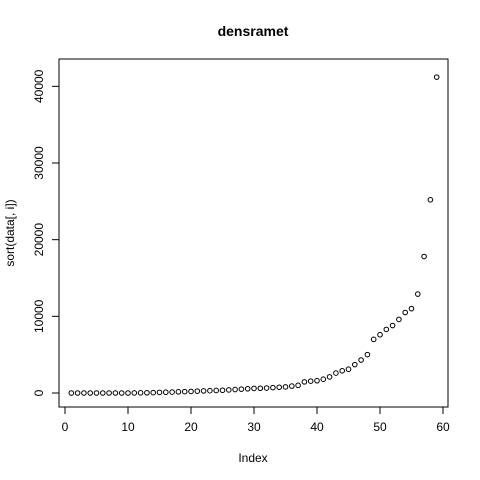  What do you see at coordinates (39, 86) in the screenshot?
I see `y-tick-label: 40000` at bounding box center [39, 86].